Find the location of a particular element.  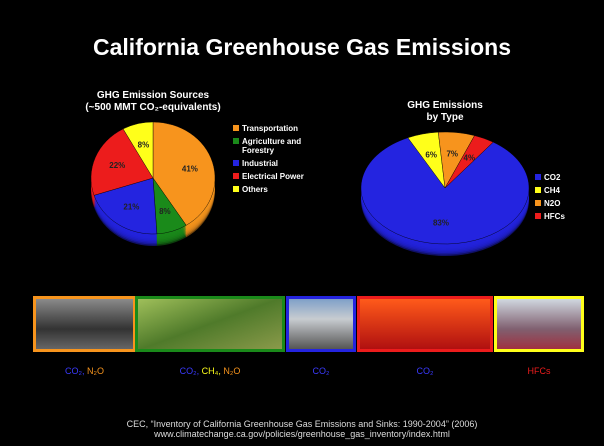

legend-item: Electrical Power is located at coordinates (273, 176).